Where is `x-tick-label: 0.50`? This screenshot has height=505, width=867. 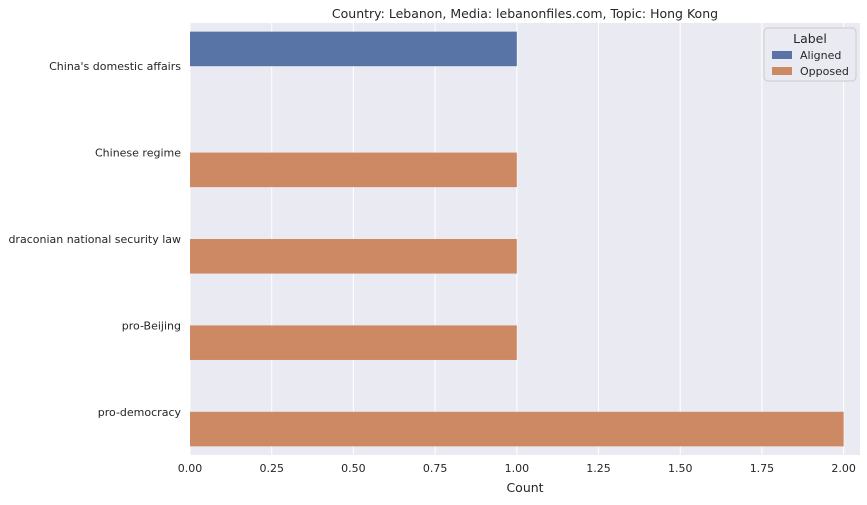
x-tick-label: 0.50 is located at coordinates (353, 468).